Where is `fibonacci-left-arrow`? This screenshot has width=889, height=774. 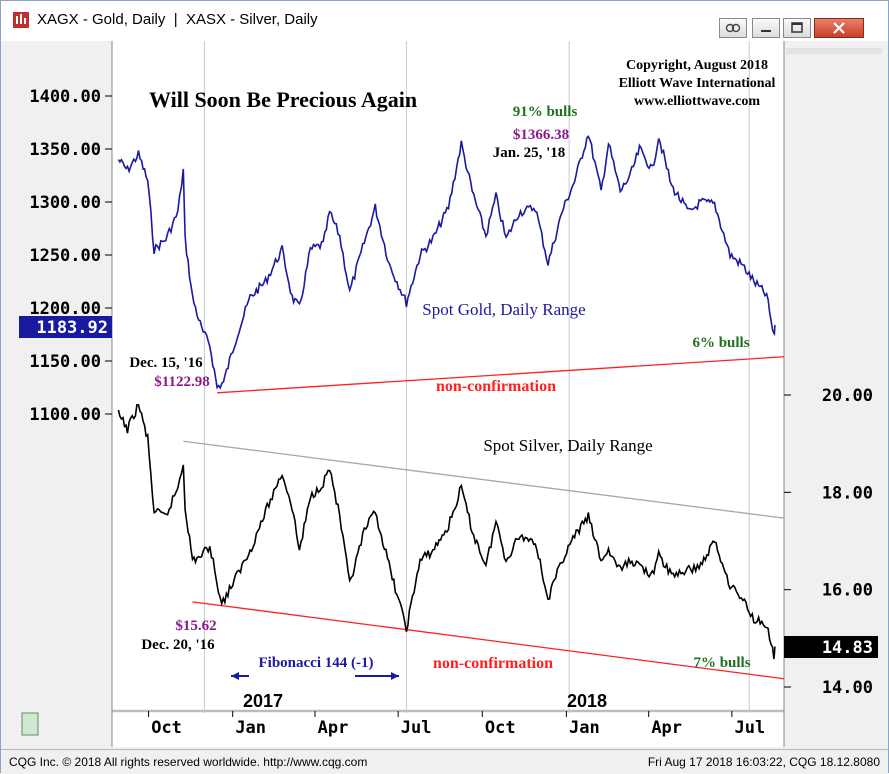
fibonacci-left-arrow is located at coordinates (240, 676).